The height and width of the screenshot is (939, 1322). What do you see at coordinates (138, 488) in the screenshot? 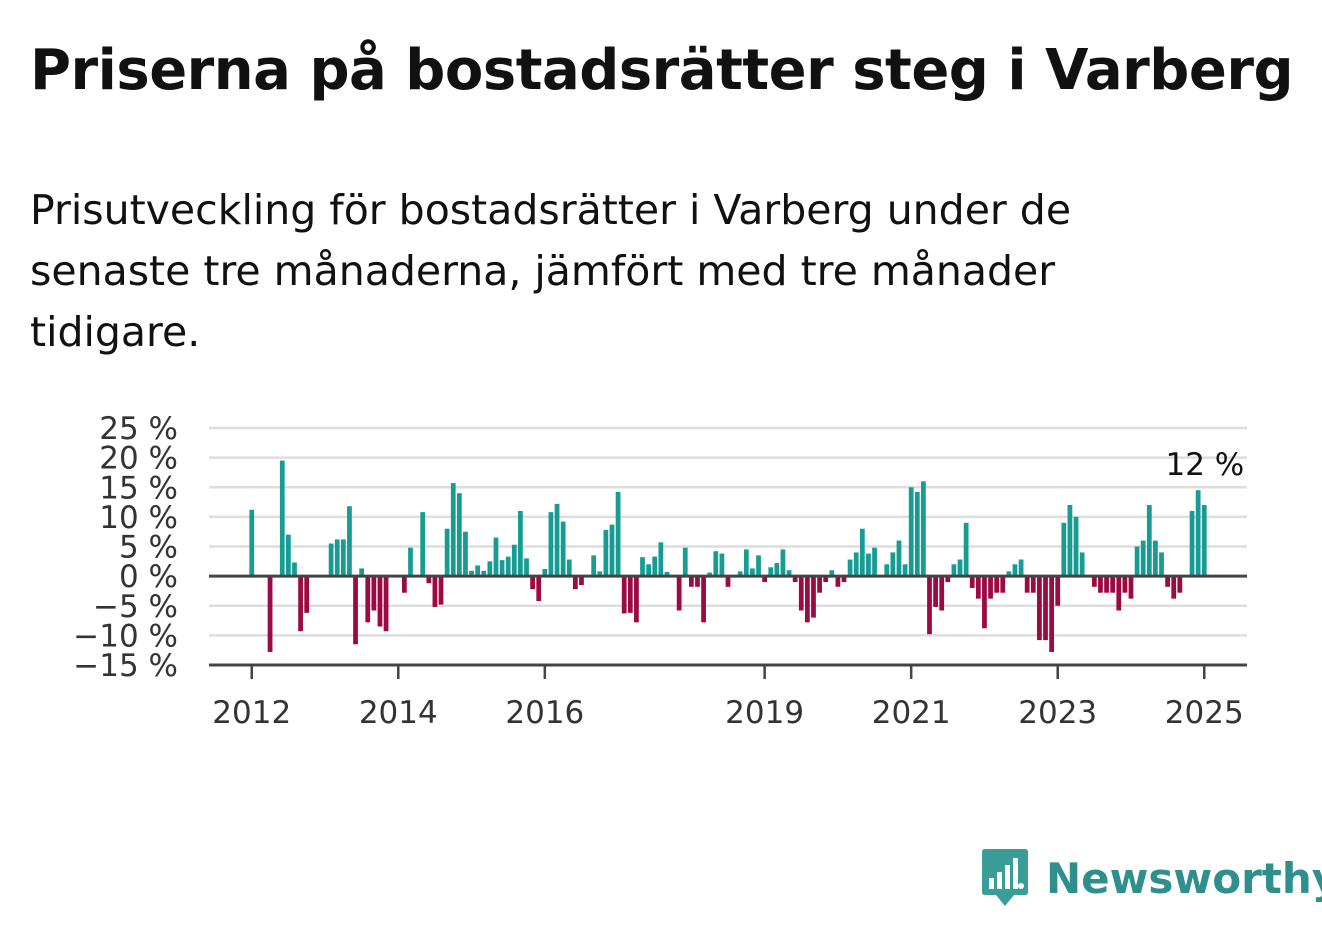
I see `y-tick-label: 15 %` at bounding box center [138, 488].